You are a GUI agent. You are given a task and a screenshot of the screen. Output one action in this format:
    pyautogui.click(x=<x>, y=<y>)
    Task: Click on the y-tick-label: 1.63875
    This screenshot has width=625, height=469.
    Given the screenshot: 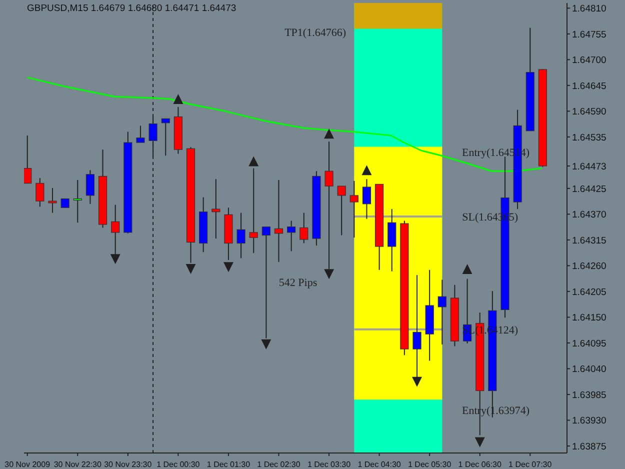 What is the action you would take?
    pyautogui.click(x=589, y=446)
    